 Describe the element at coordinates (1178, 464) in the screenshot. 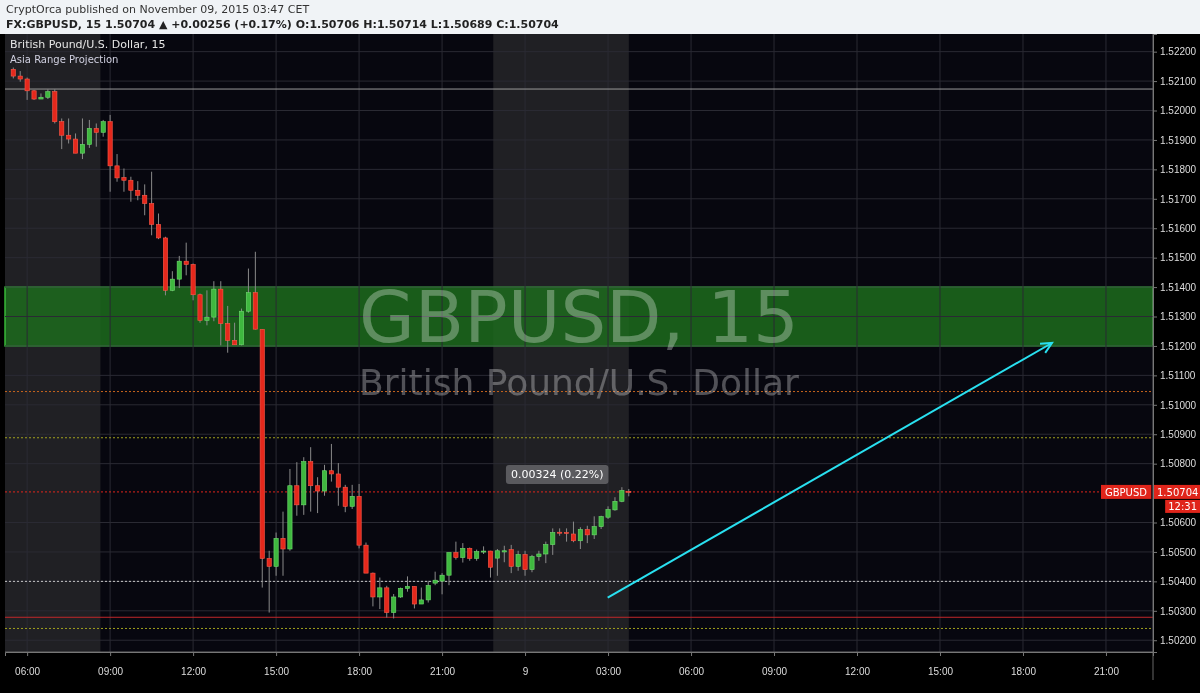

I see `y-tick-label: 1.50800` at that location.